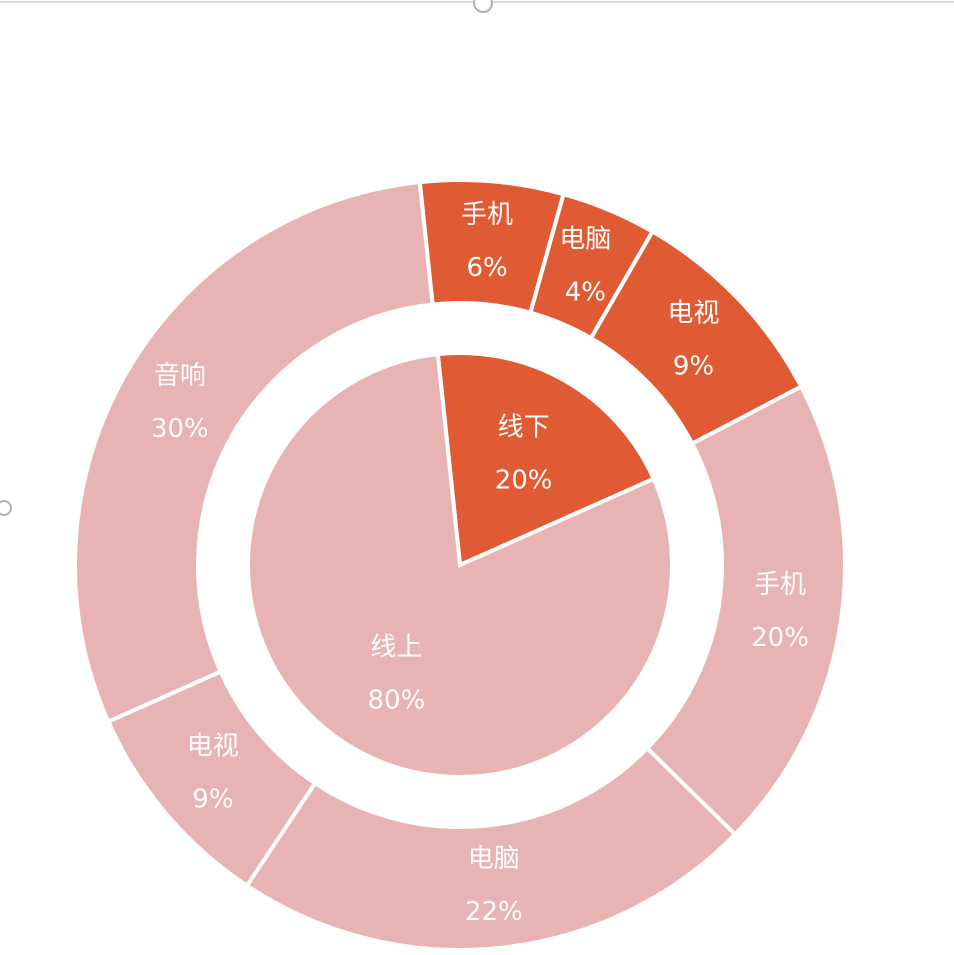  I want to click on outer-slice-2-name-label: 电视, so click(693, 314).